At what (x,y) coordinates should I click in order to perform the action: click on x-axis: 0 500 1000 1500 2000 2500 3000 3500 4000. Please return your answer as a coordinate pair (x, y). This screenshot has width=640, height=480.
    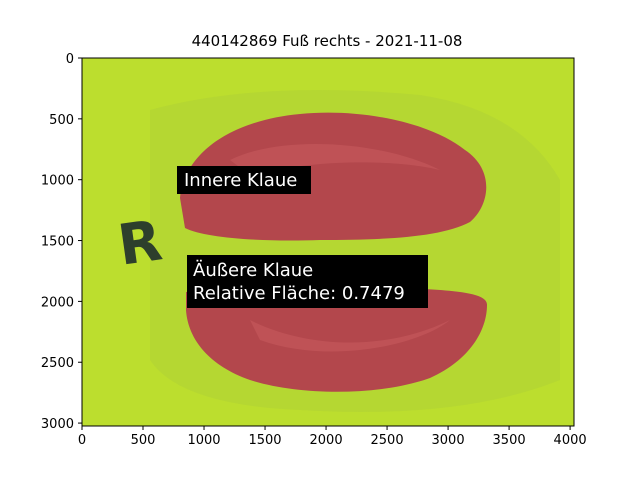
    Looking at the image, I should click on (332, 437).